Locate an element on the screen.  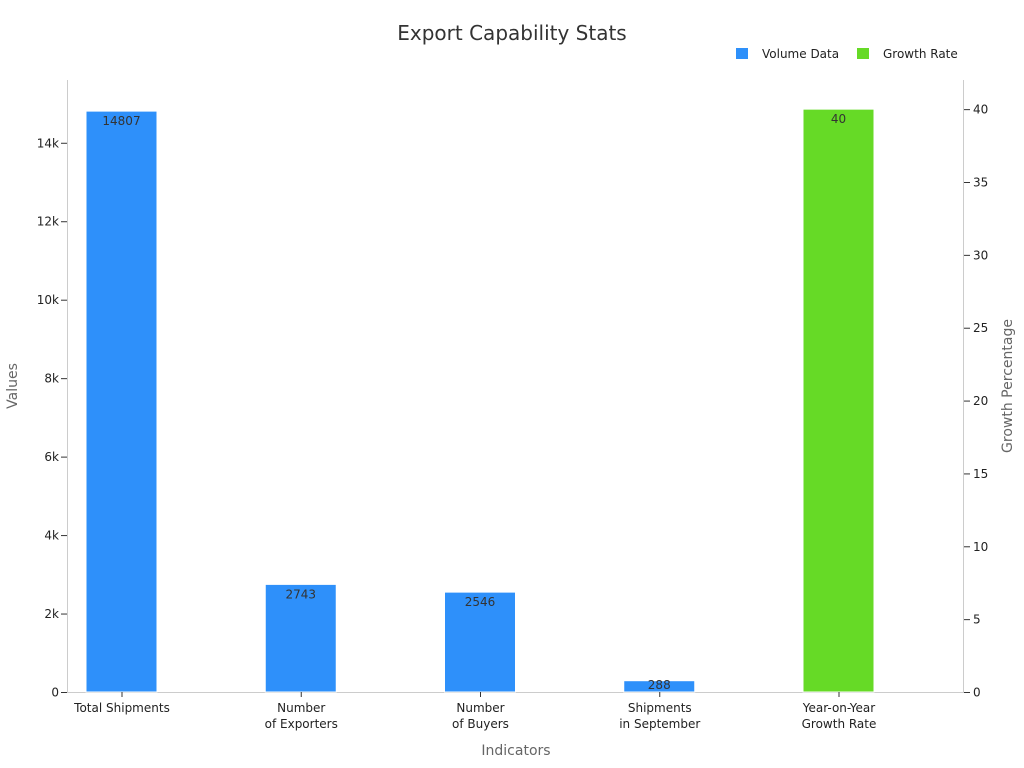
y-tick-label-left: 10k is located at coordinates (48, 300).